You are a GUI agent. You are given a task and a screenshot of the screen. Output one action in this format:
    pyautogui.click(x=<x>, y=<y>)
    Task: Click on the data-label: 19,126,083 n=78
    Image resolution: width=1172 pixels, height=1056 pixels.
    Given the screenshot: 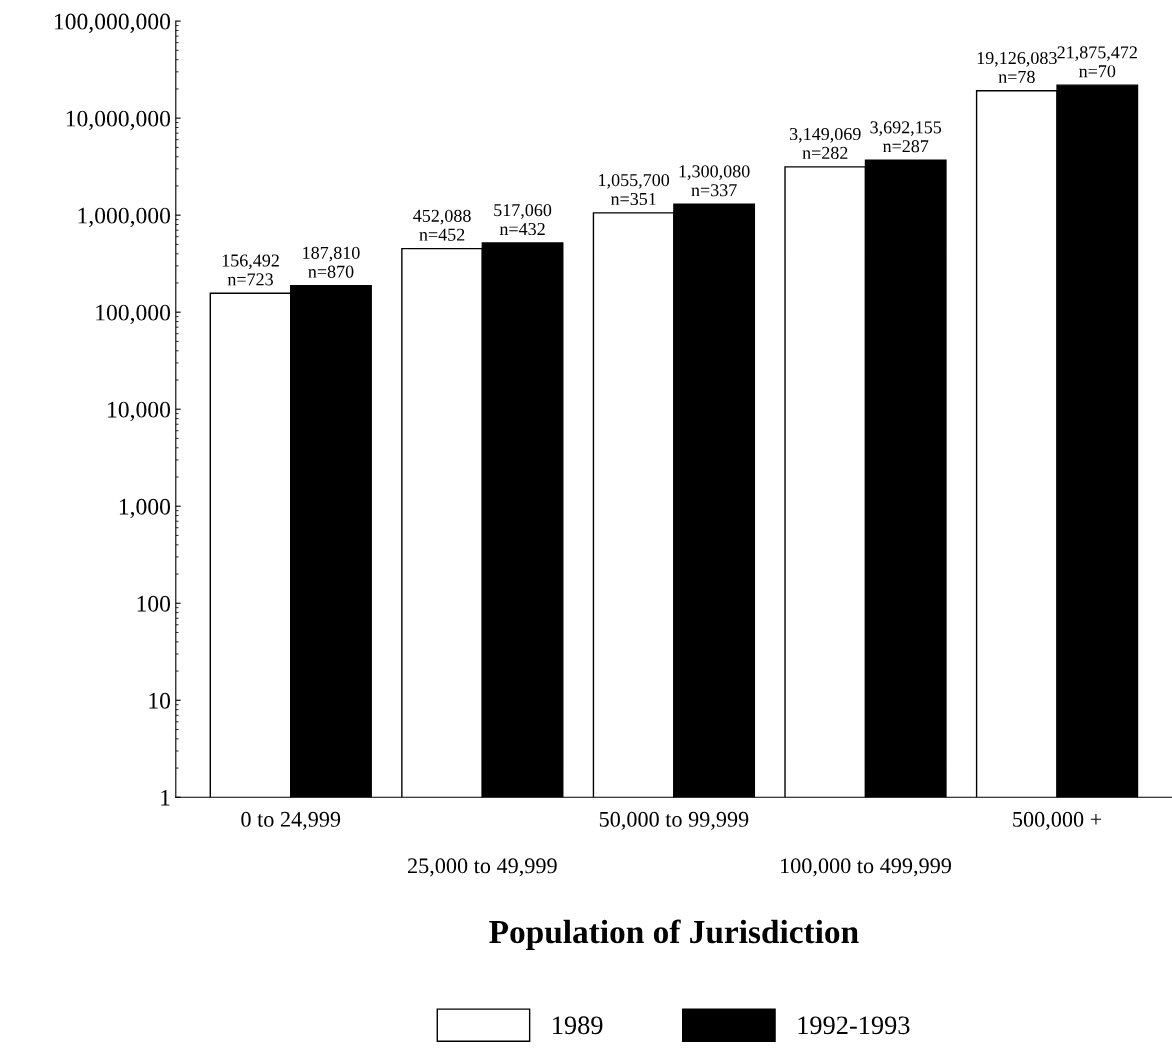 What is the action you would take?
    pyautogui.click(x=1017, y=67)
    